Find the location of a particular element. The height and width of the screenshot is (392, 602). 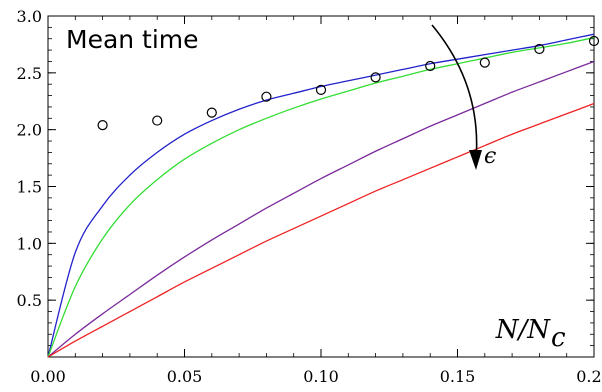

epsilon-arrow-head is located at coordinates (475, 160).